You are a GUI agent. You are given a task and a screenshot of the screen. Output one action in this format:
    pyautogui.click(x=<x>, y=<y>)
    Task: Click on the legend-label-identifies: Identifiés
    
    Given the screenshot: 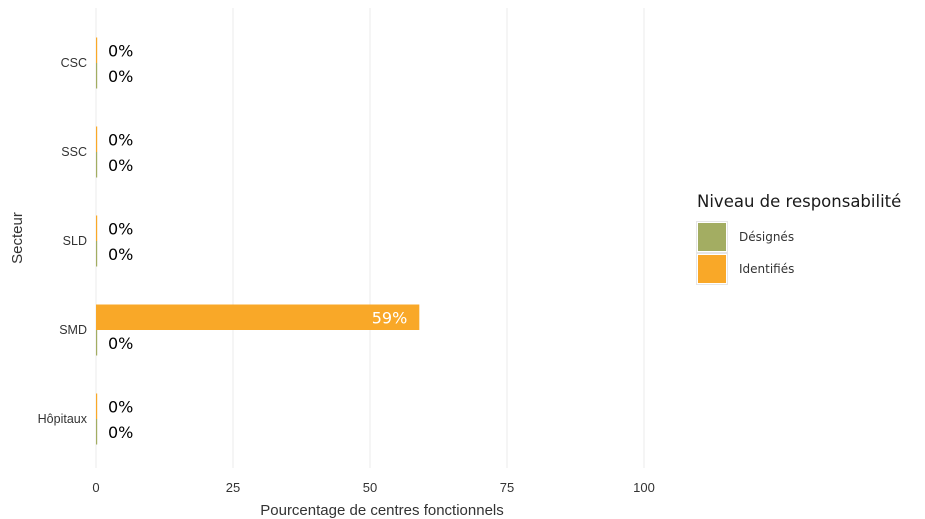 What is the action you would take?
    pyautogui.click(x=767, y=269)
    